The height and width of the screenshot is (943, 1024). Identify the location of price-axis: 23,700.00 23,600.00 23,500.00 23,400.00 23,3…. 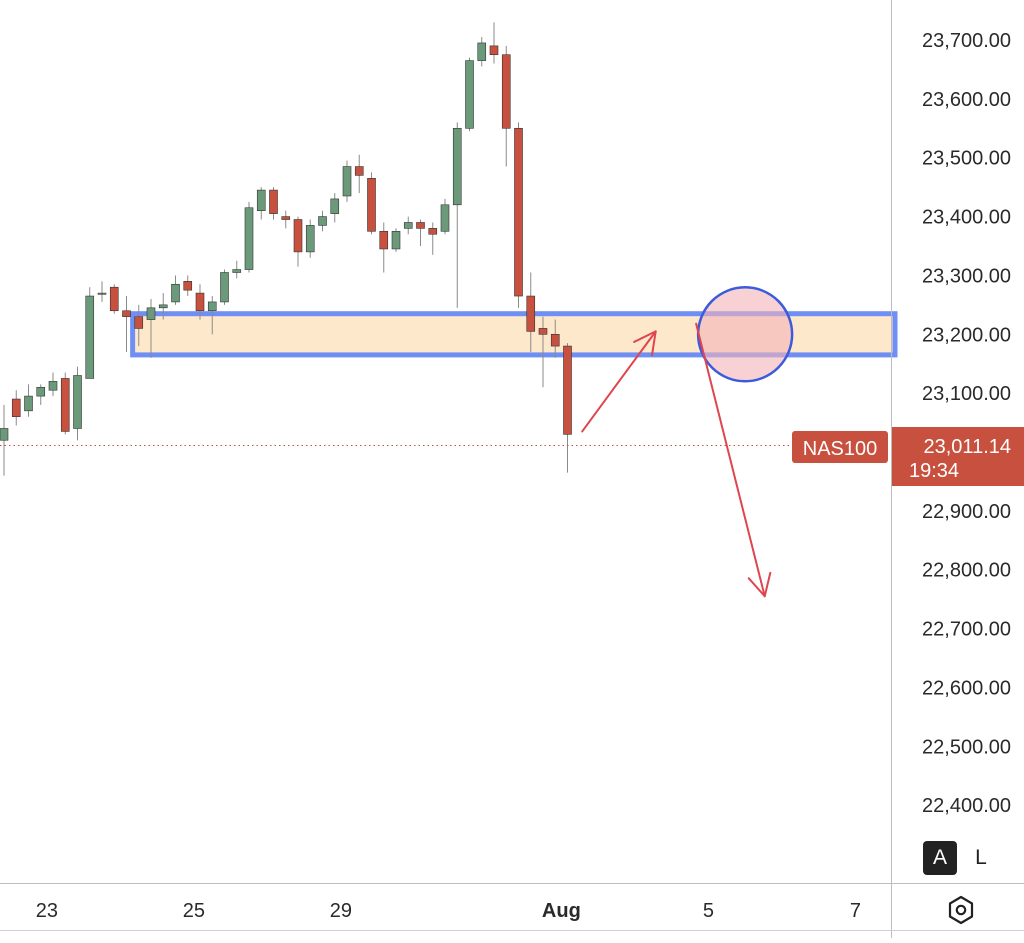
(966, 423).